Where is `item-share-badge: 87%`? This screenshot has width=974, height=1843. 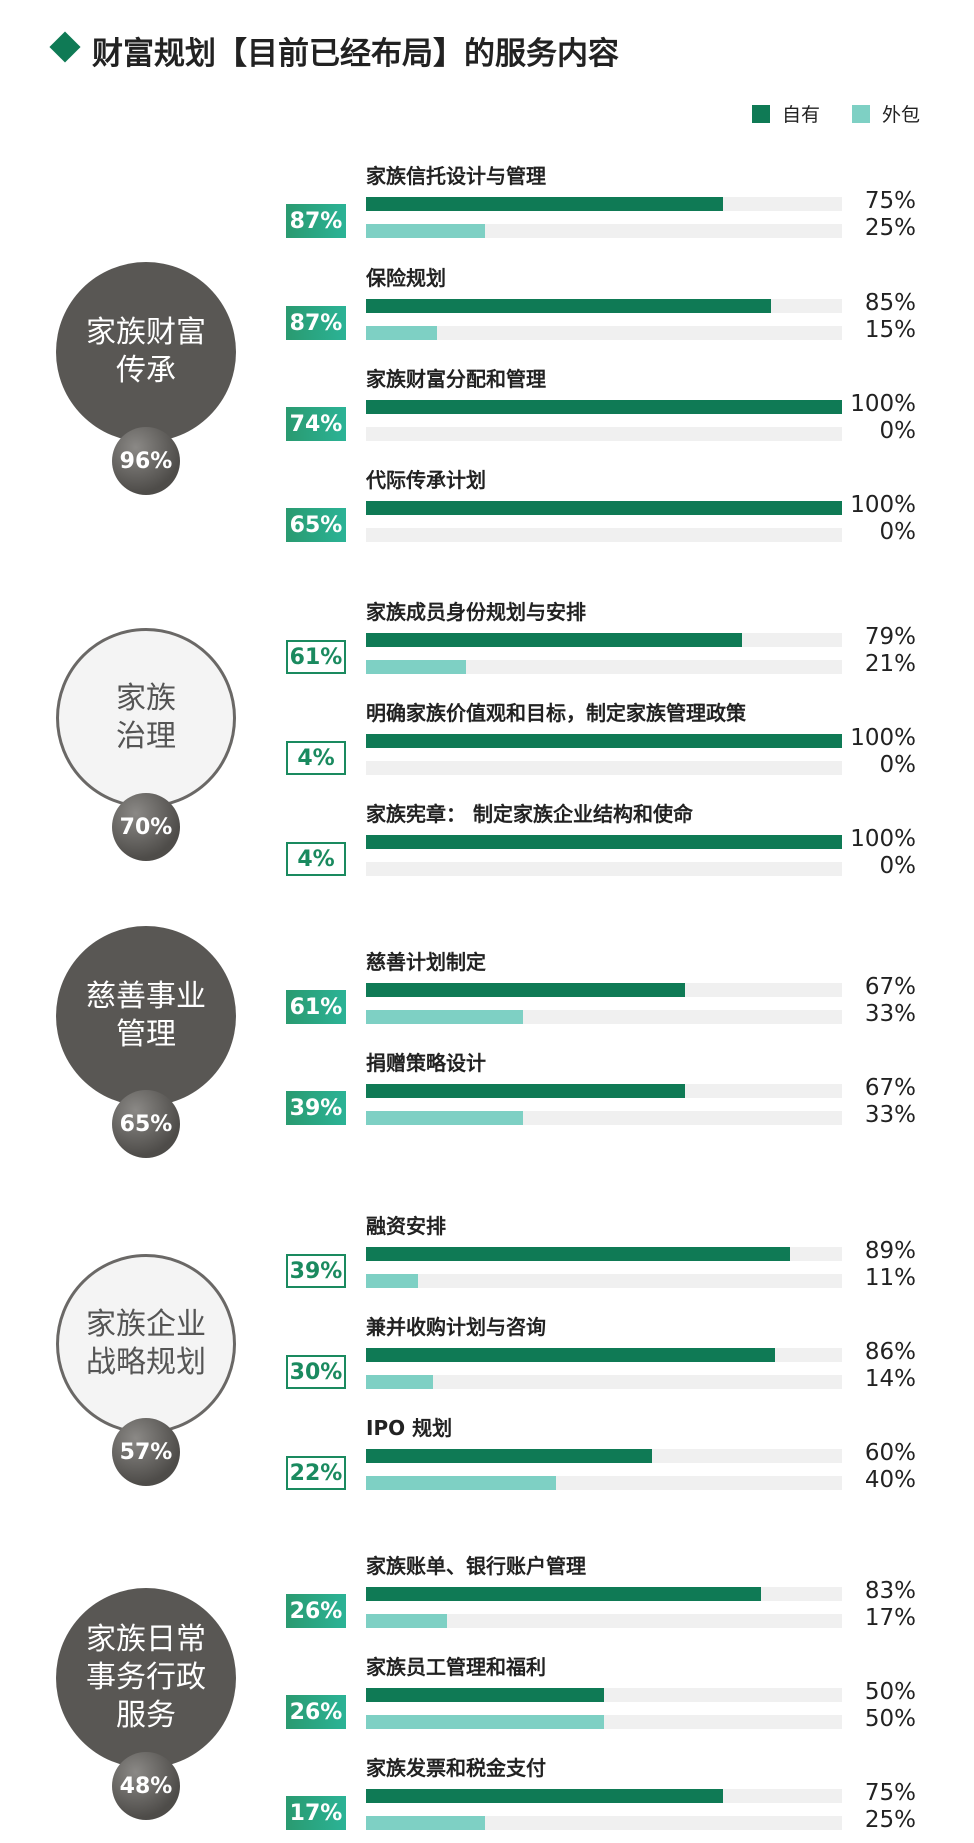
item-share-badge: 87% is located at coordinates (316, 323).